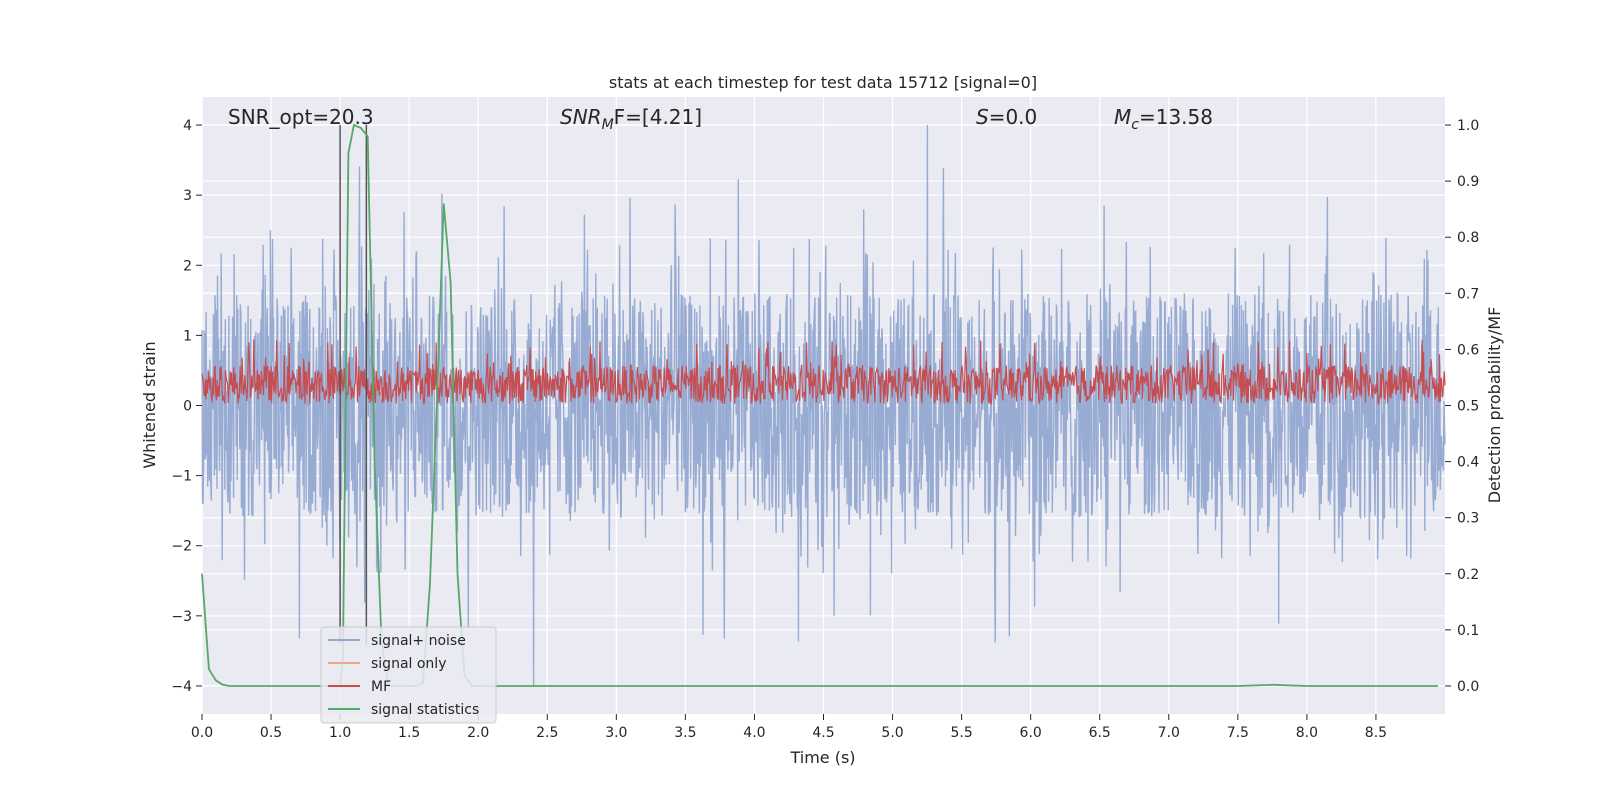  Describe the element at coordinates (187, 266) in the screenshot. I see `y-tick-label-6: 2` at that location.